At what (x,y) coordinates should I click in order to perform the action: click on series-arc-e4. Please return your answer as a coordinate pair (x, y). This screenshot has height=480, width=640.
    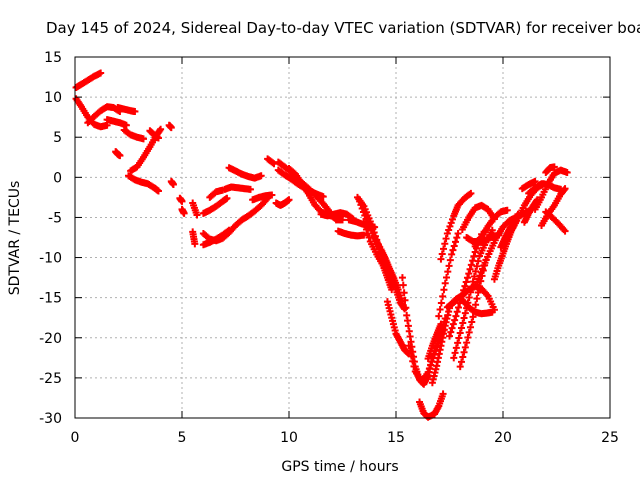
    Looking at the image, I should click on (440, 345).